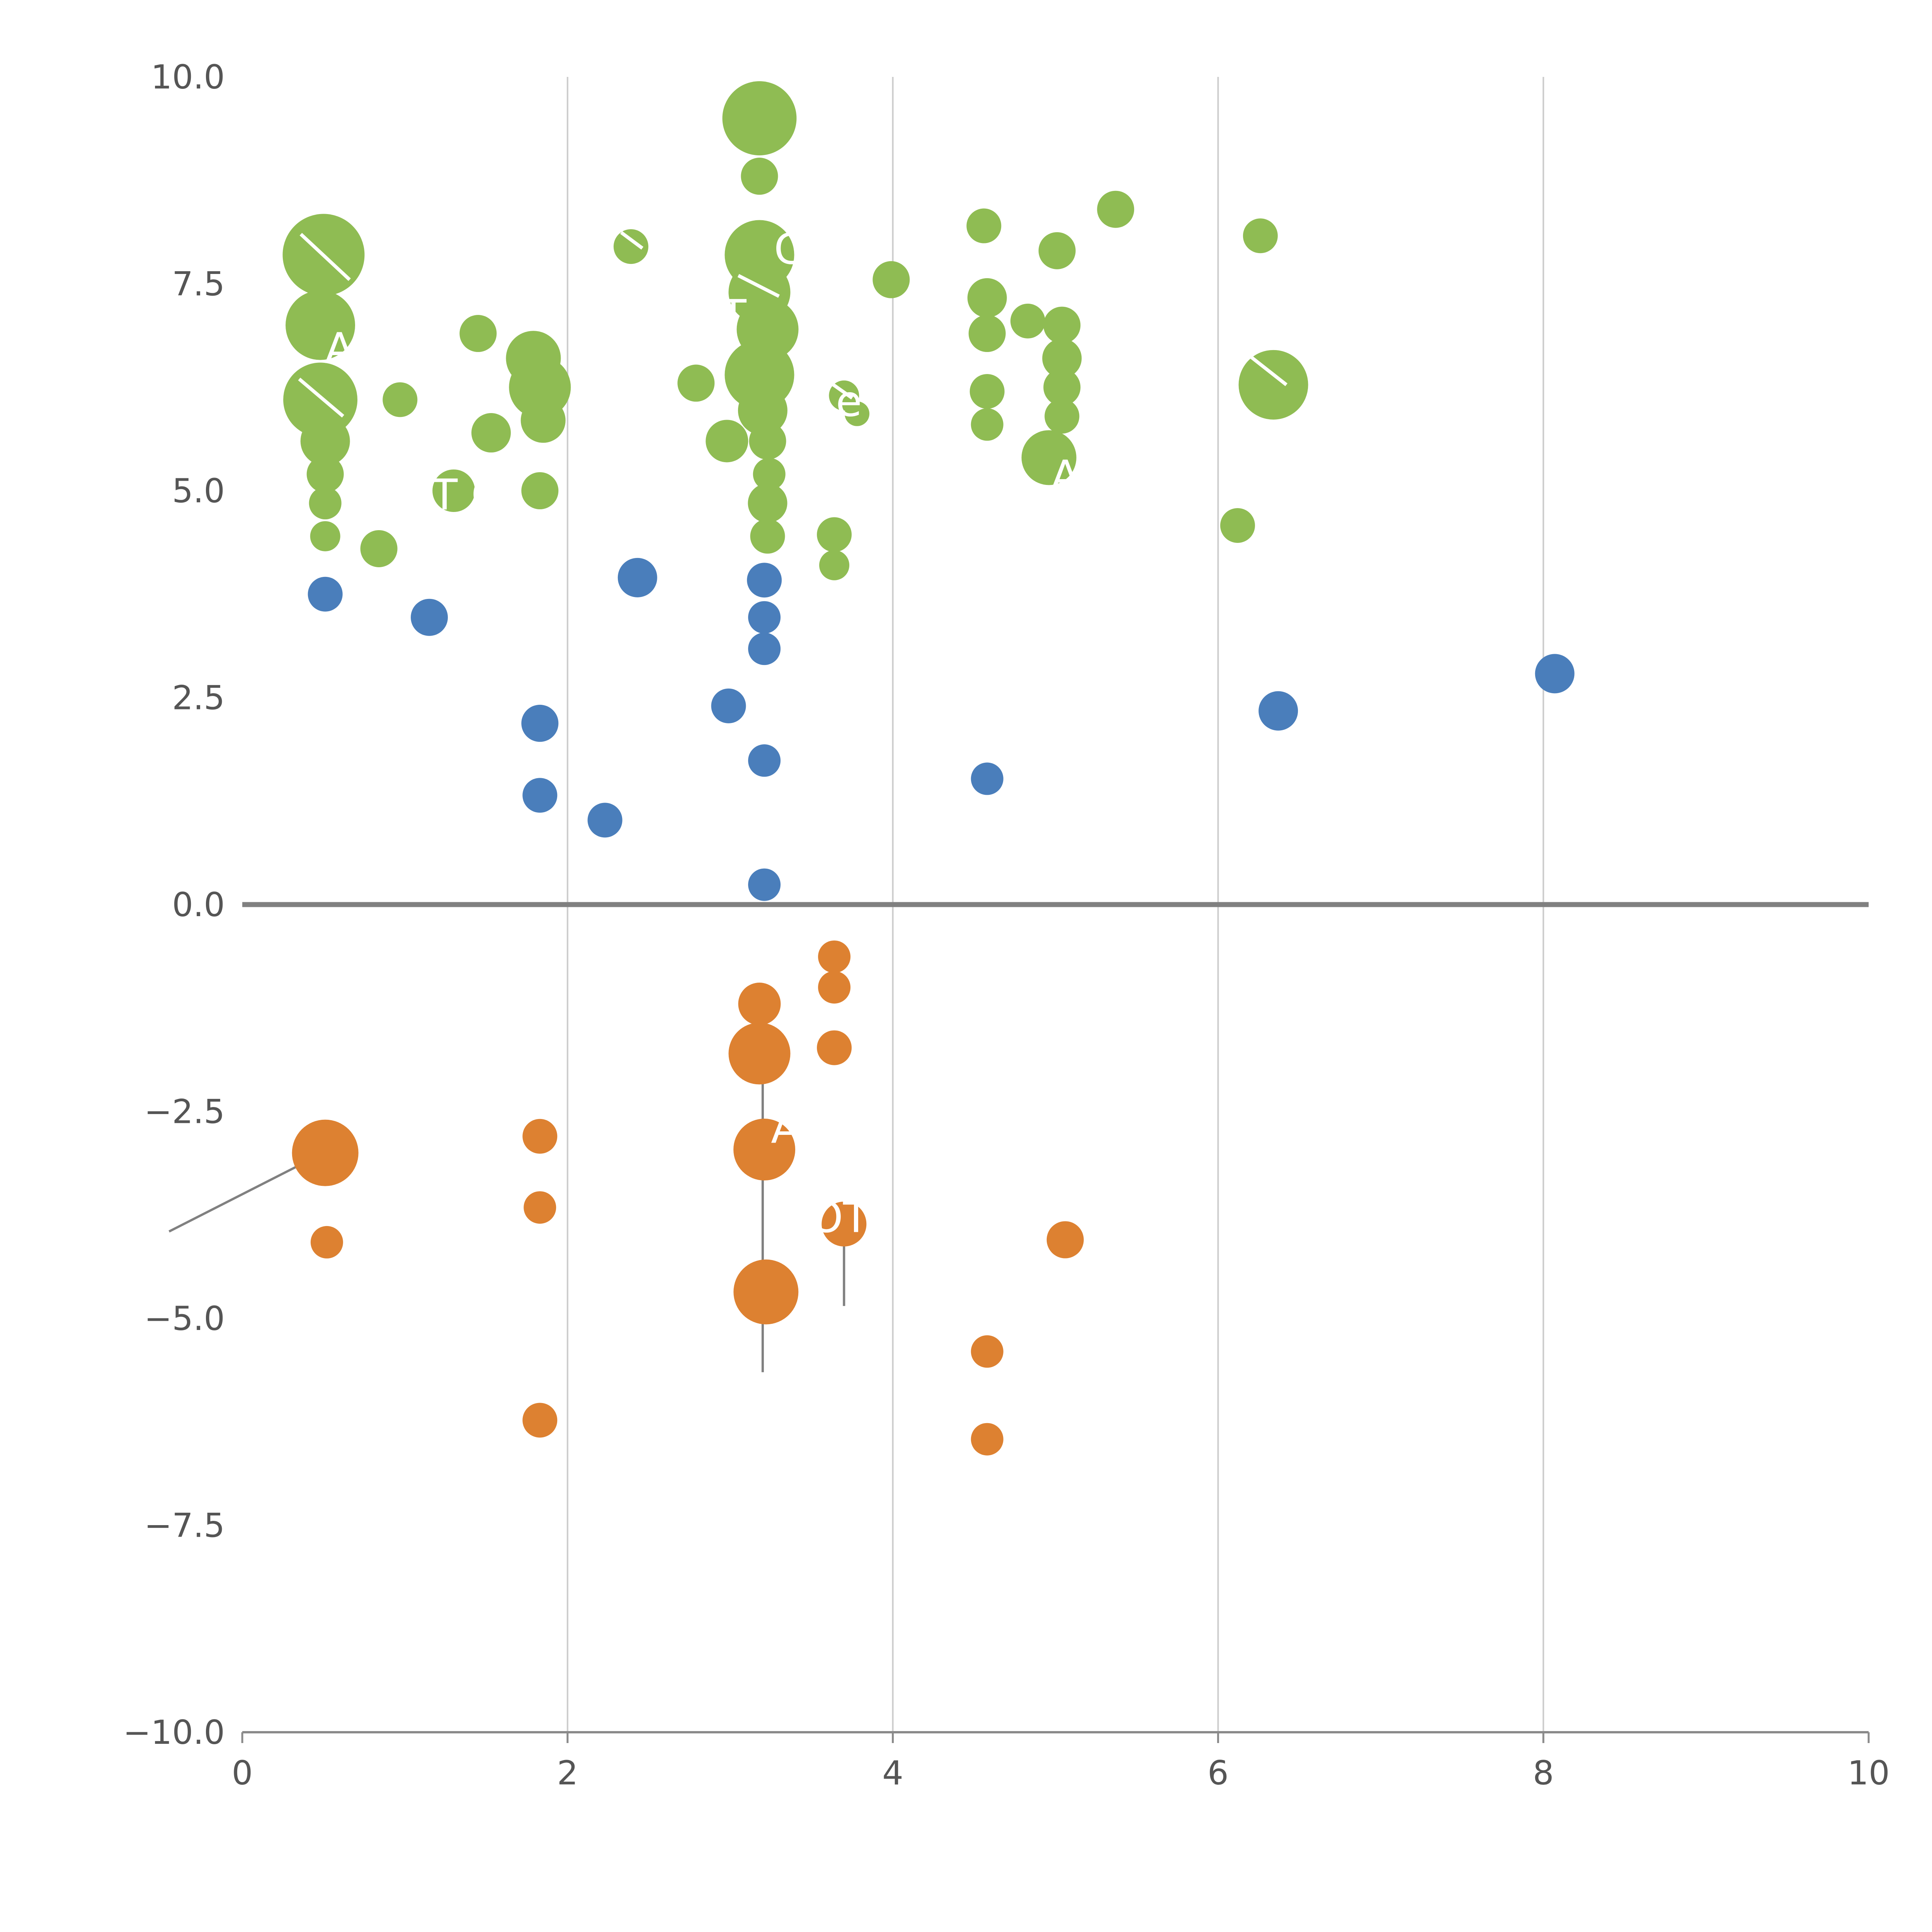  What do you see at coordinates (188, 78) in the screenshot?
I see `y-tick-label: 10.0` at bounding box center [188, 78].